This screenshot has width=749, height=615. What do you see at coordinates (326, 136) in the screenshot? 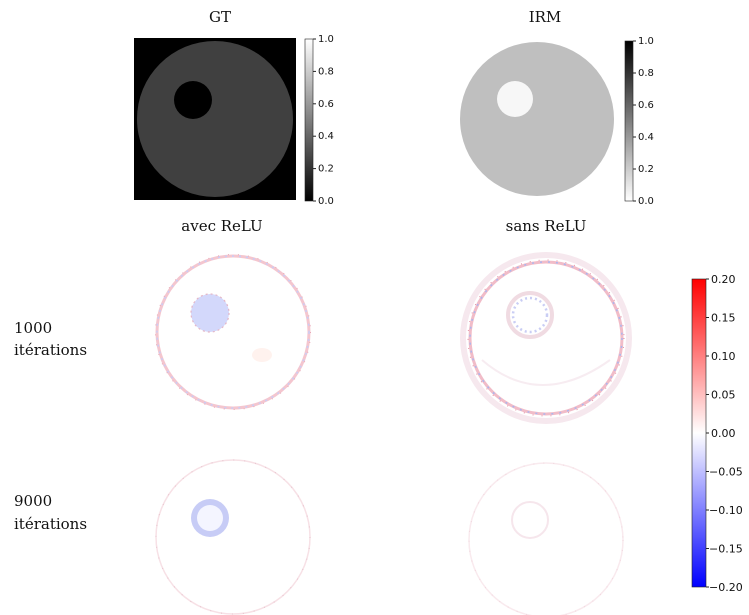
I see `gt-tick-0.4: 0.4` at bounding box center [326, 136].